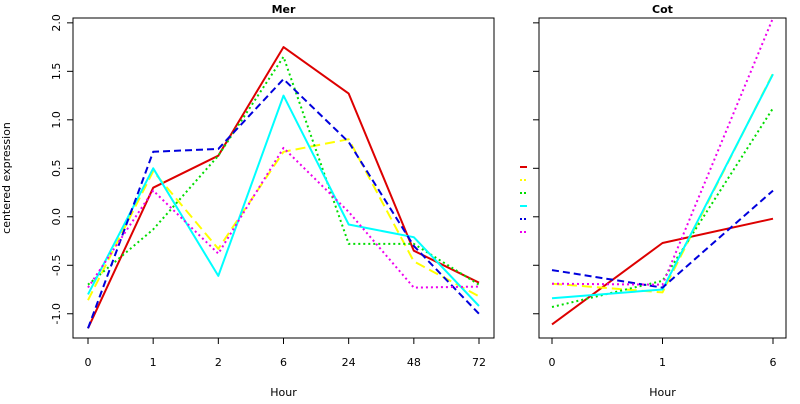 The height and width of the screenshot is (404, 800). I want to click on x-tick-label-mer-1: 1, so click(153, 362).